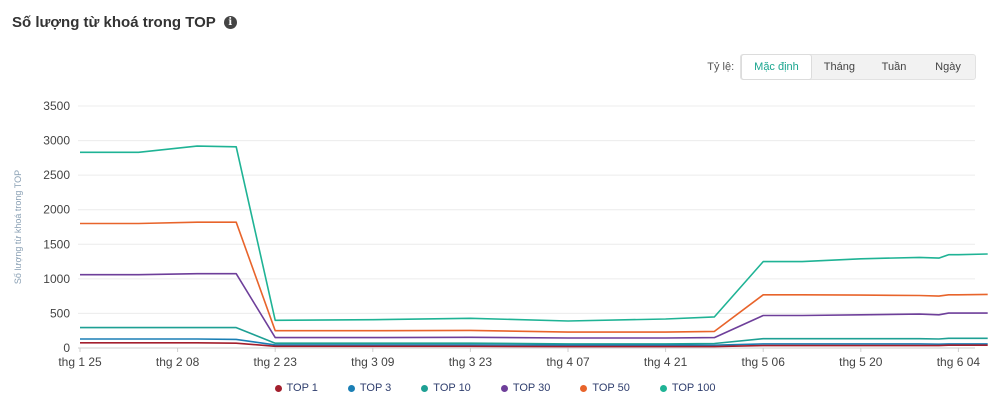 This screenshot has height=413, width=990. Describe the element at coordinates (56, 141) in the screenshot. I see `y-tick-label: 3000` at that location.